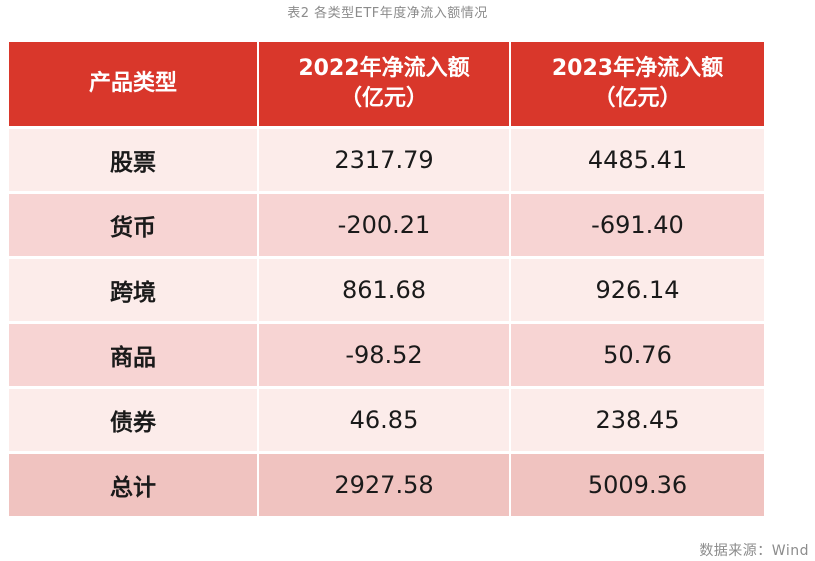  Describe the element at coordinates (637, 68) in the screenshot. I see `header-2023-title: 2023年净流入额` at that location.